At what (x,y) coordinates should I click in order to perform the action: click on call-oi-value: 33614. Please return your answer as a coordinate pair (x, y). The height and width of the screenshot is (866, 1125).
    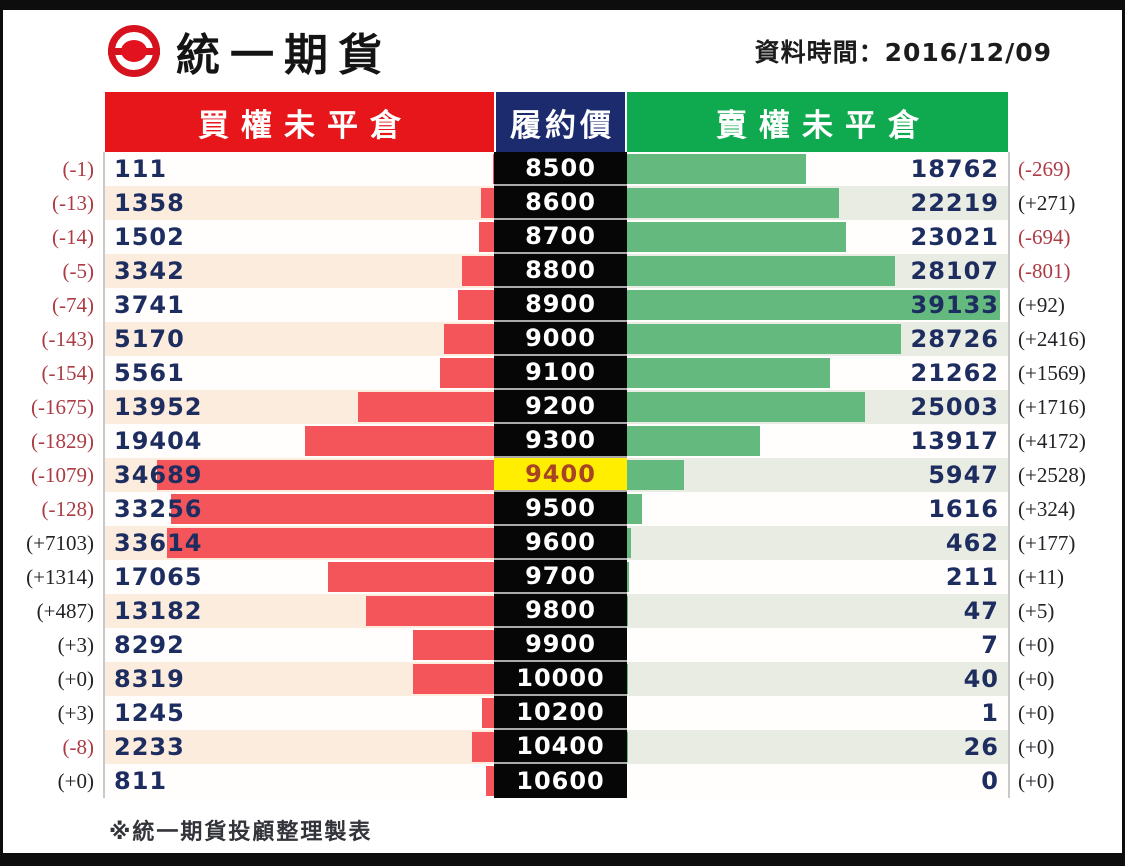
    Looking at the image, I should click on (158, 543).